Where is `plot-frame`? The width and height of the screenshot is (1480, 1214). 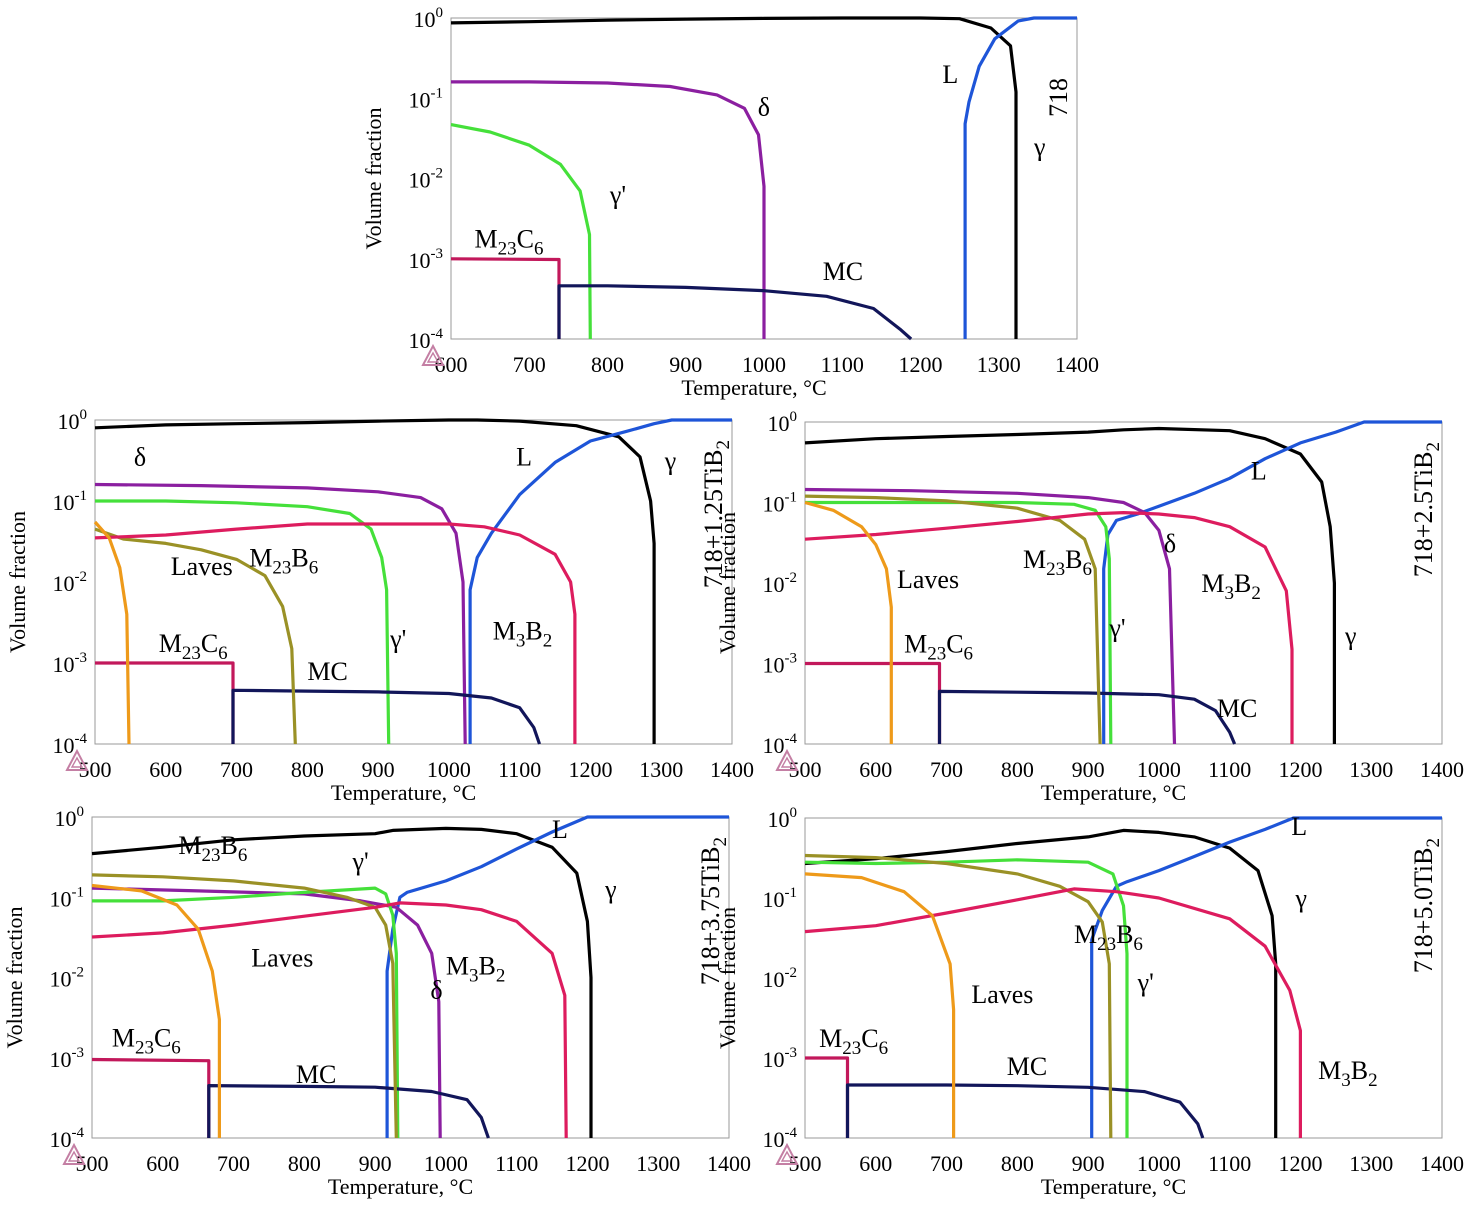
plot-frame is located at coordinates (1123, 978).